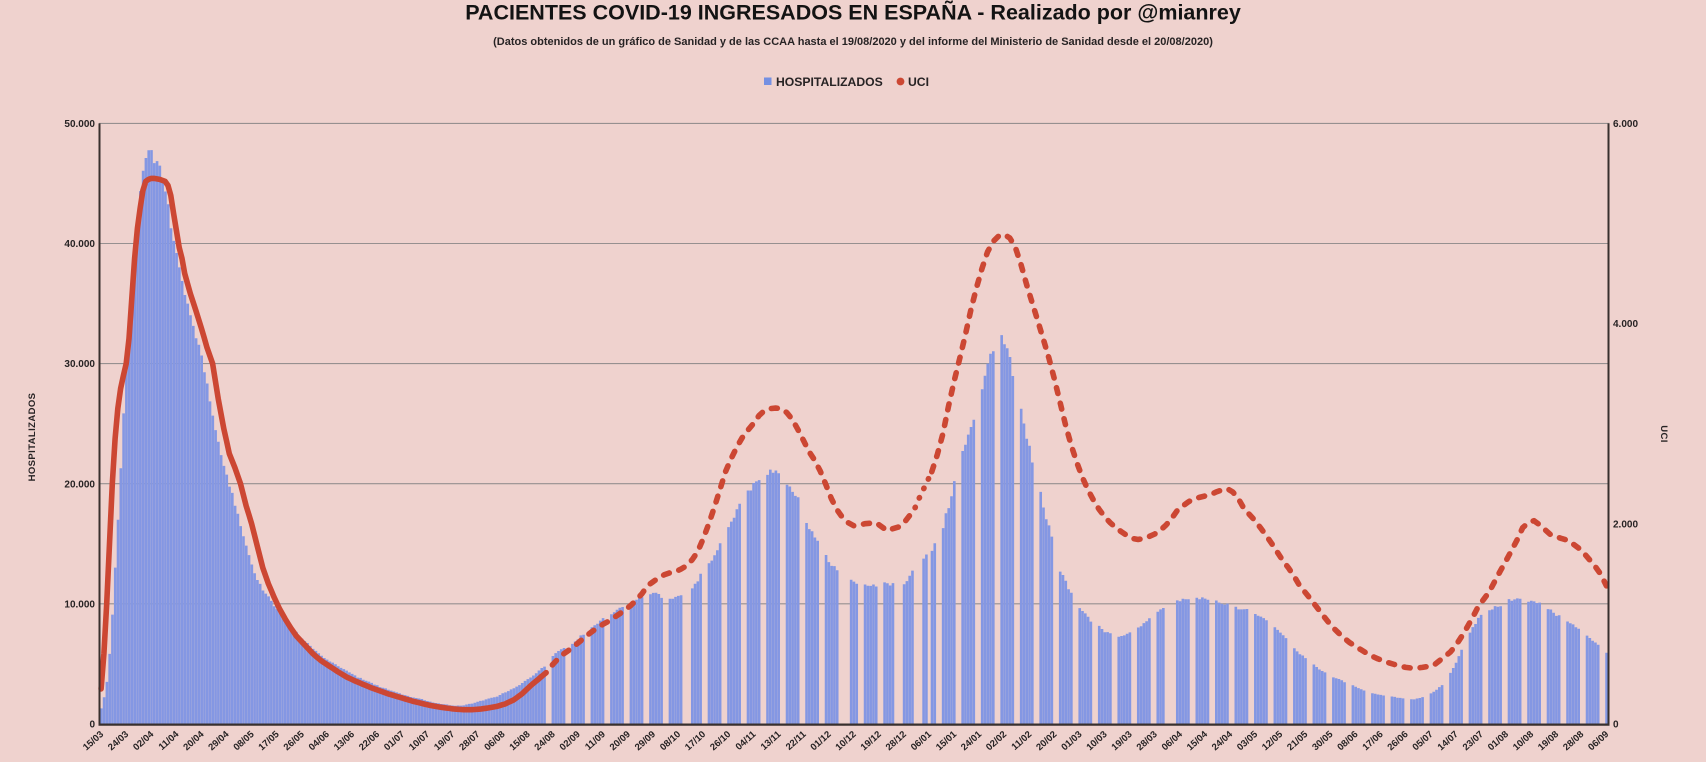  I want to click on svg-text: 40.000, so click(79, 244).